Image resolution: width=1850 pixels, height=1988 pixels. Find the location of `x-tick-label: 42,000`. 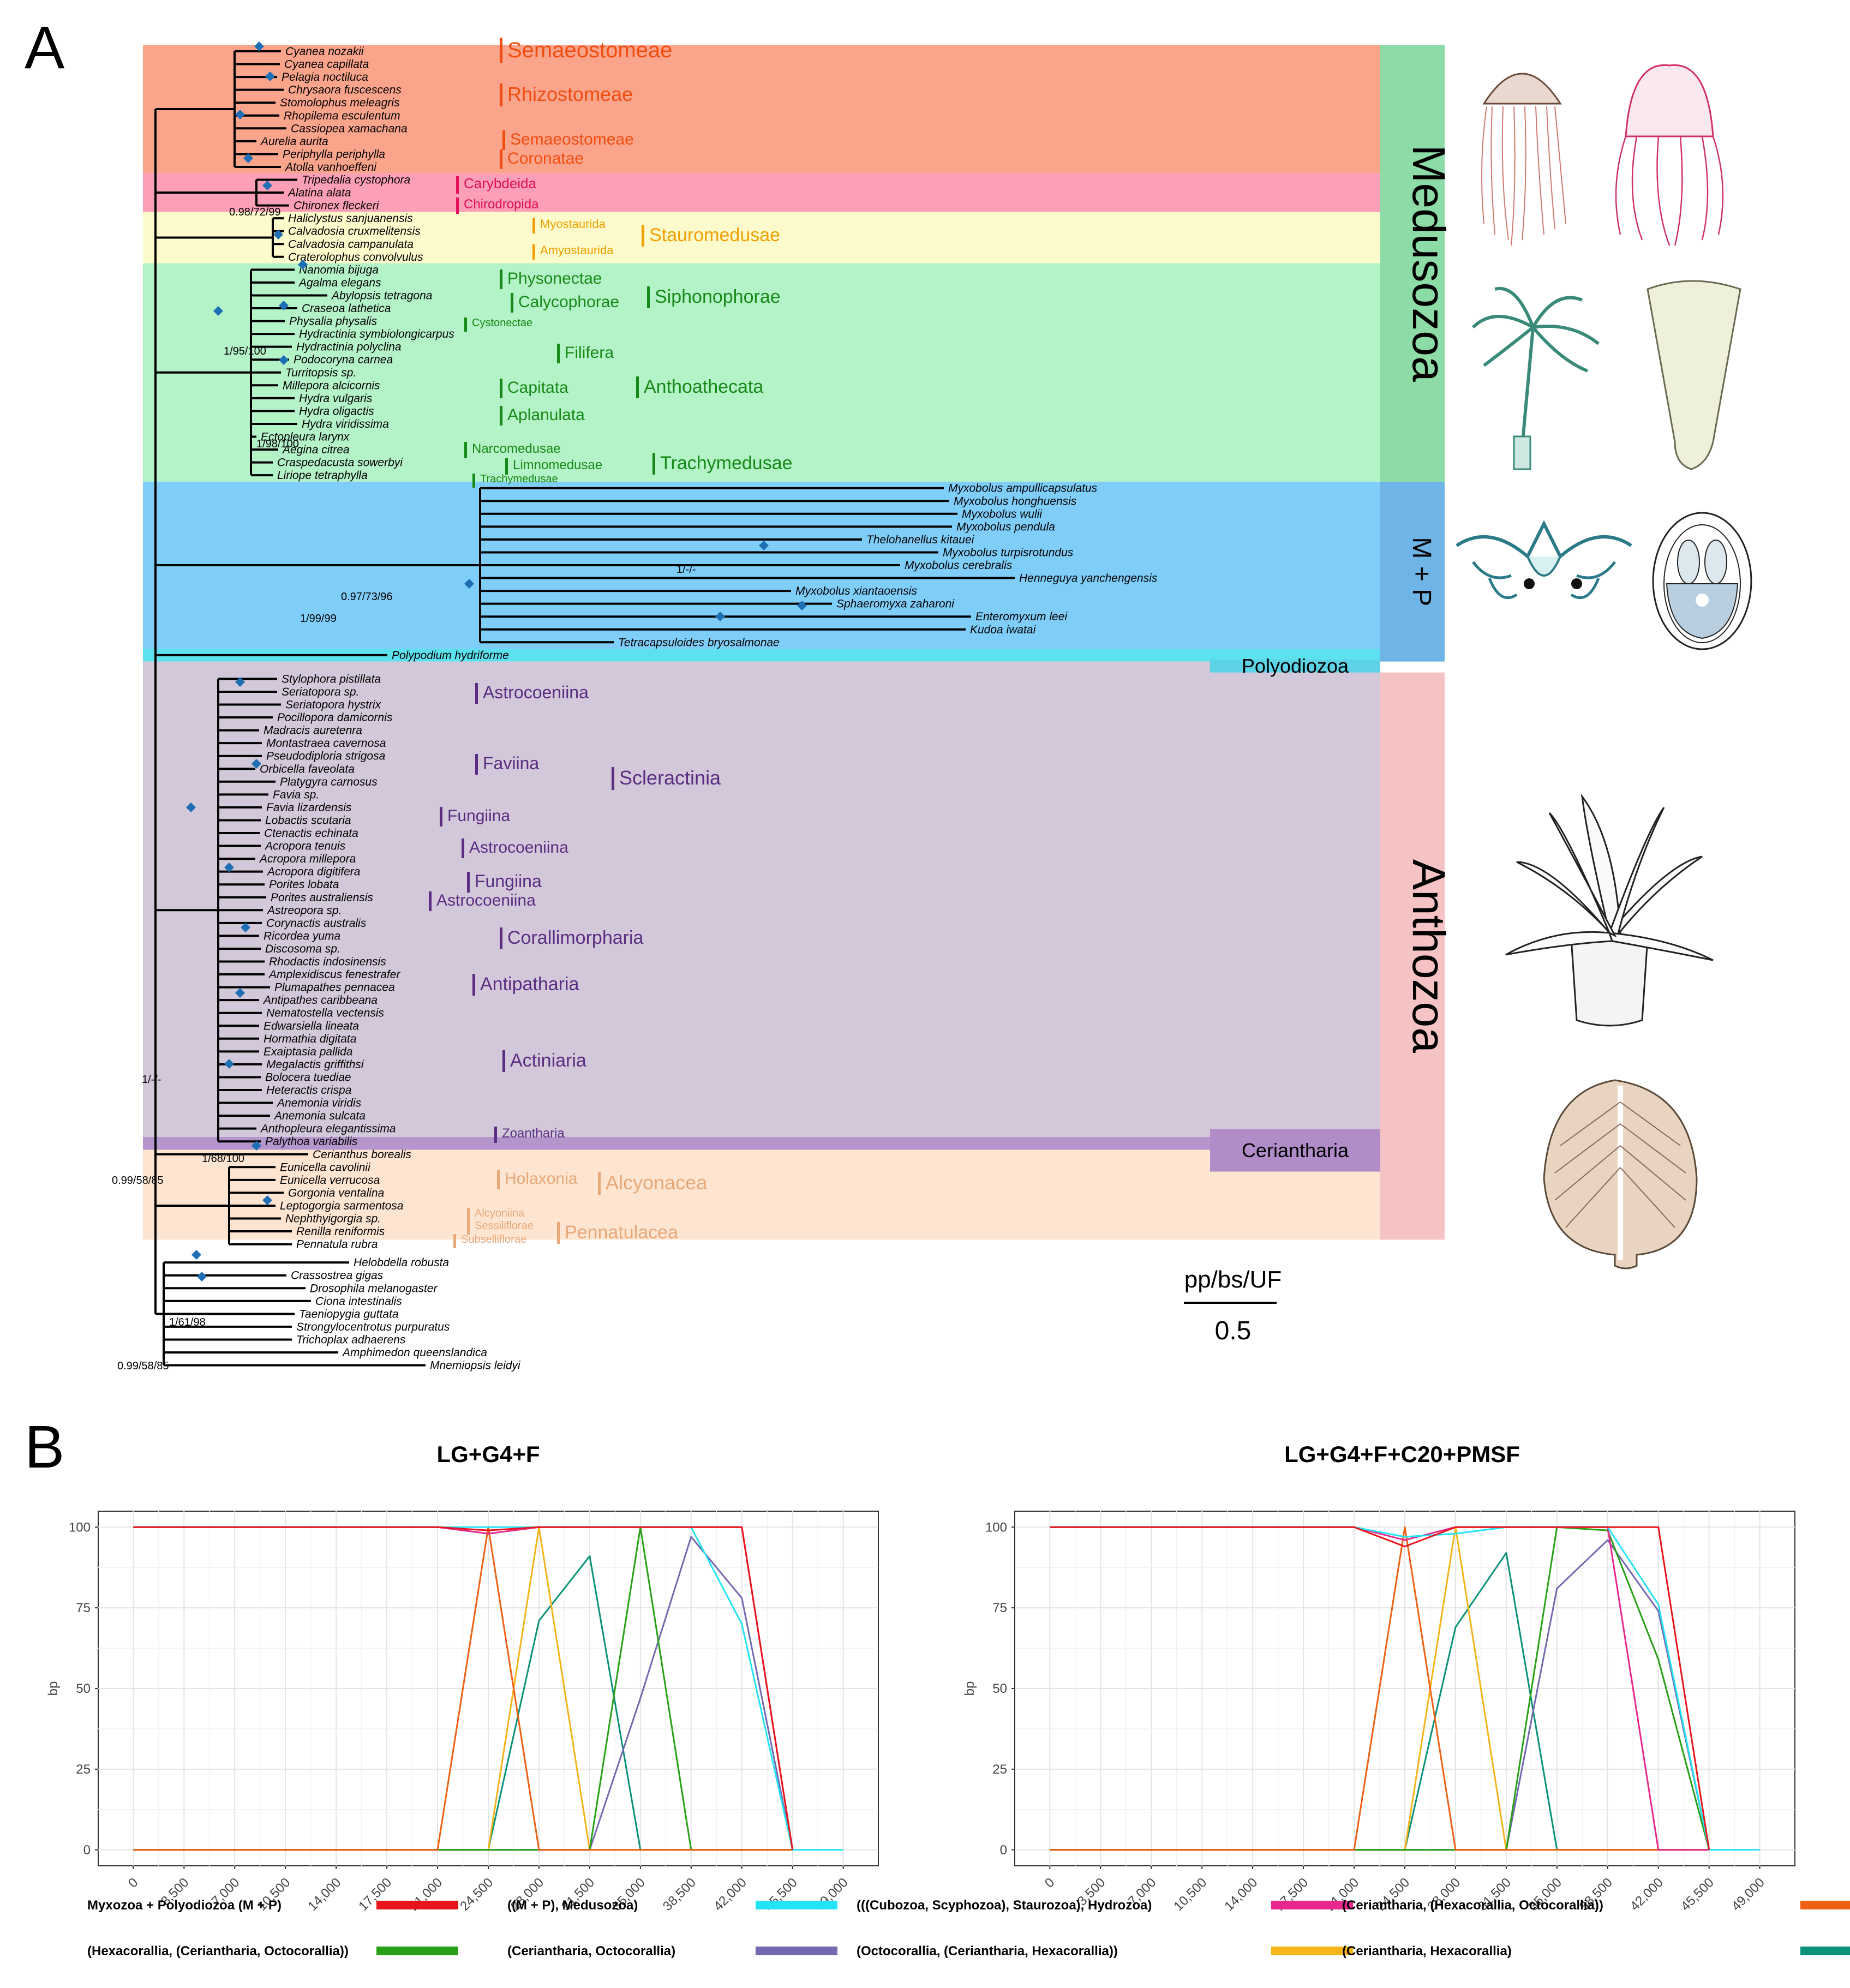

x-tick-label: 42,000 is located at coordinates (1646, 1894).